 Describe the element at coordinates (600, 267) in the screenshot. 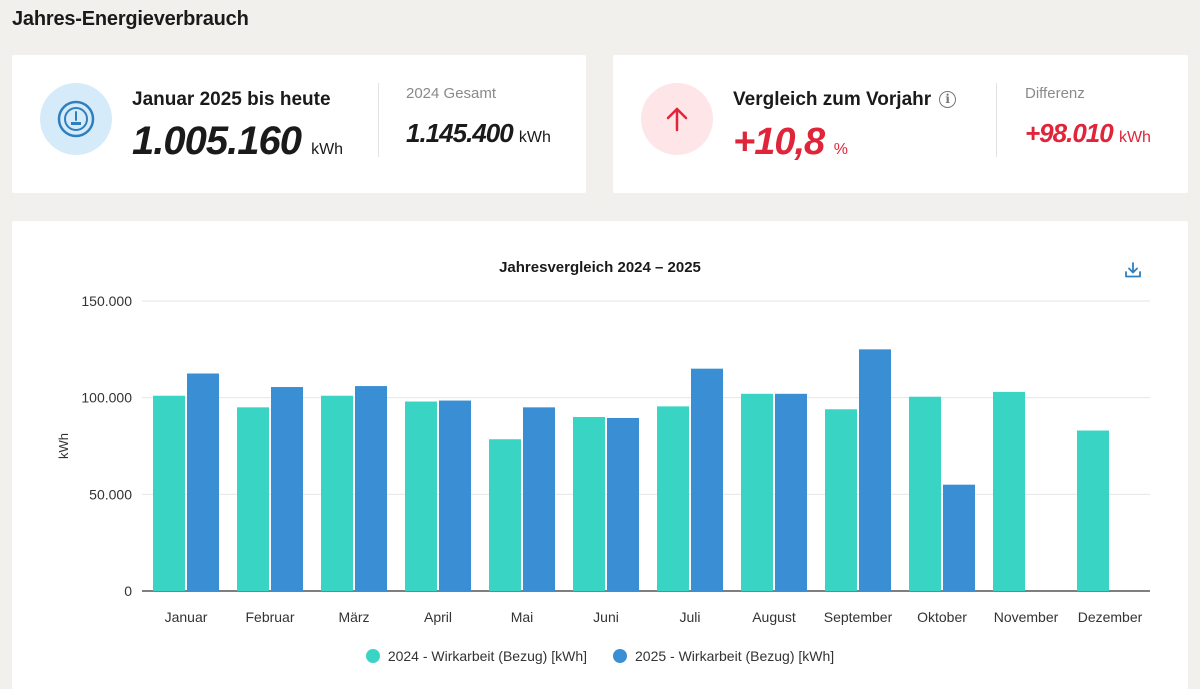

I see `chart-title: Jahresvergleich 2024 – 2025` at that location.